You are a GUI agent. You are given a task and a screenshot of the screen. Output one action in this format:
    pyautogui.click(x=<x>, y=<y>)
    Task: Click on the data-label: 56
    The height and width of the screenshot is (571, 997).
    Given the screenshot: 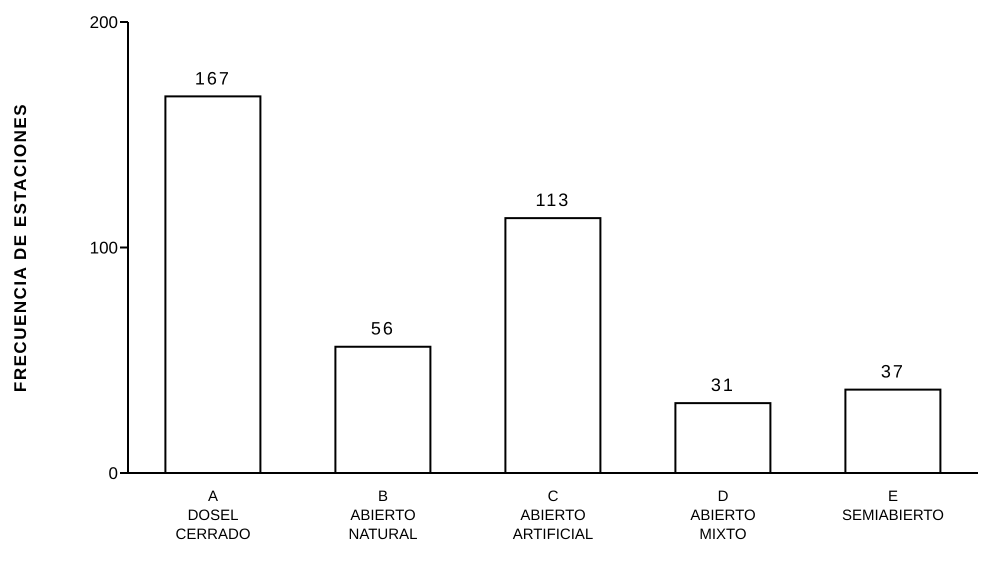 What is the action you would take?
    pyautogui.click(x=382, y=328)
    